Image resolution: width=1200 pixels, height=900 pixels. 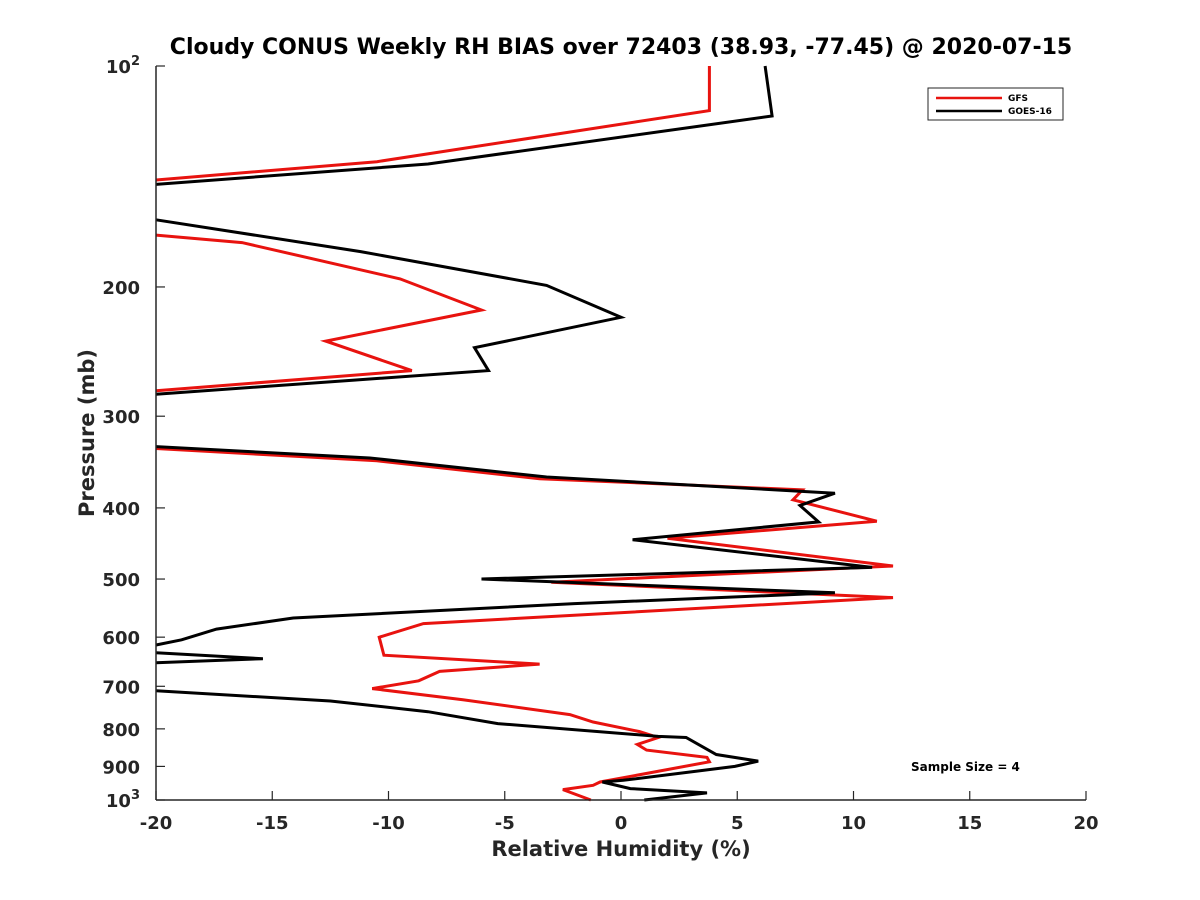 What do you see at coordinates (965, 767) in the screenshot?
I see `sample-size-annotation: Sample Size = 4` at bounding box center [965, 767].